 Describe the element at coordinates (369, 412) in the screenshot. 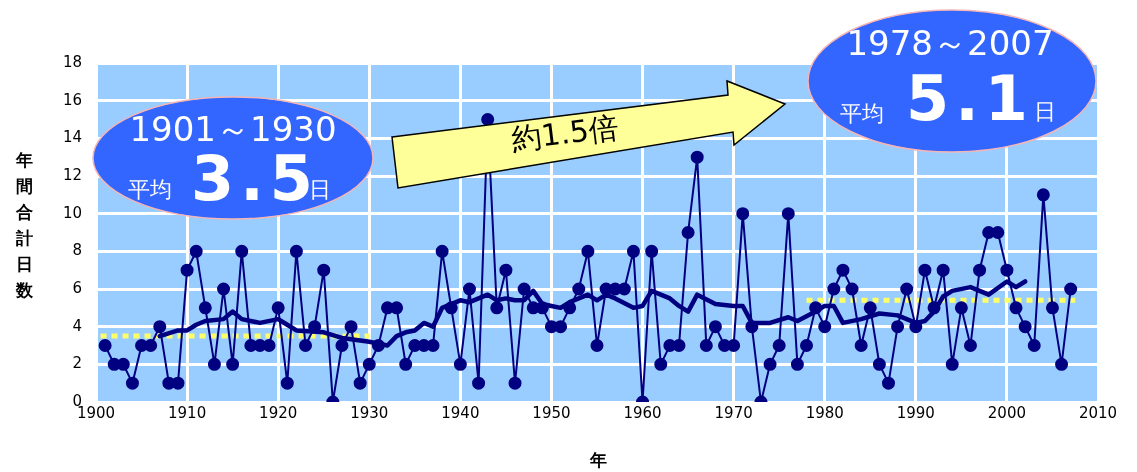

I see `x-tick-label: 1930` at that location.